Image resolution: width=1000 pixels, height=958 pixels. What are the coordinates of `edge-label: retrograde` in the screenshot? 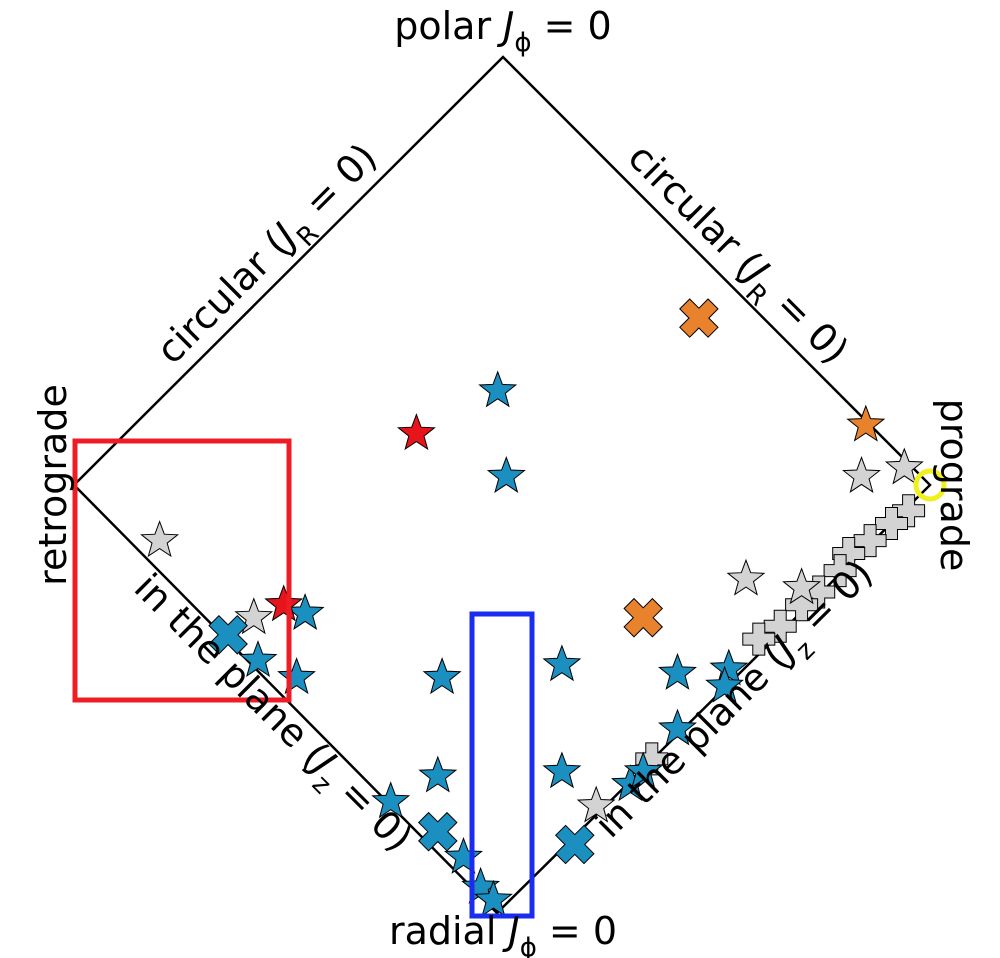 It's located at (53, 485).